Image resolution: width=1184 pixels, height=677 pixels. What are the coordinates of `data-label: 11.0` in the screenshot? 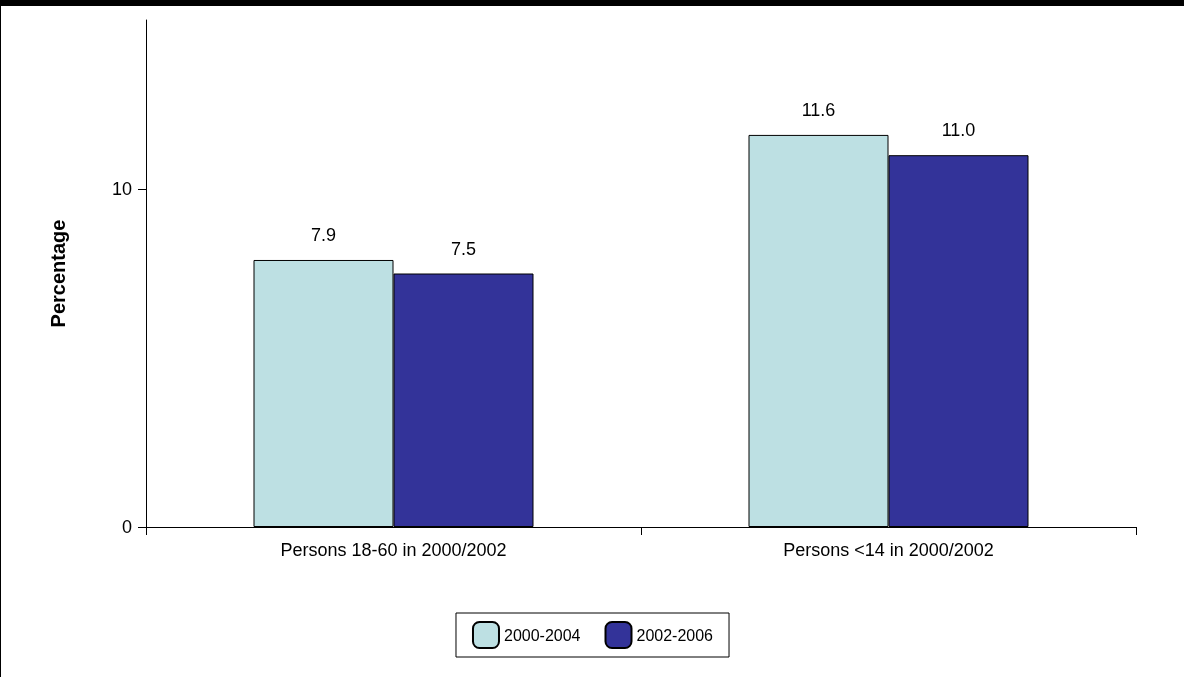 It's located at (958, 130).